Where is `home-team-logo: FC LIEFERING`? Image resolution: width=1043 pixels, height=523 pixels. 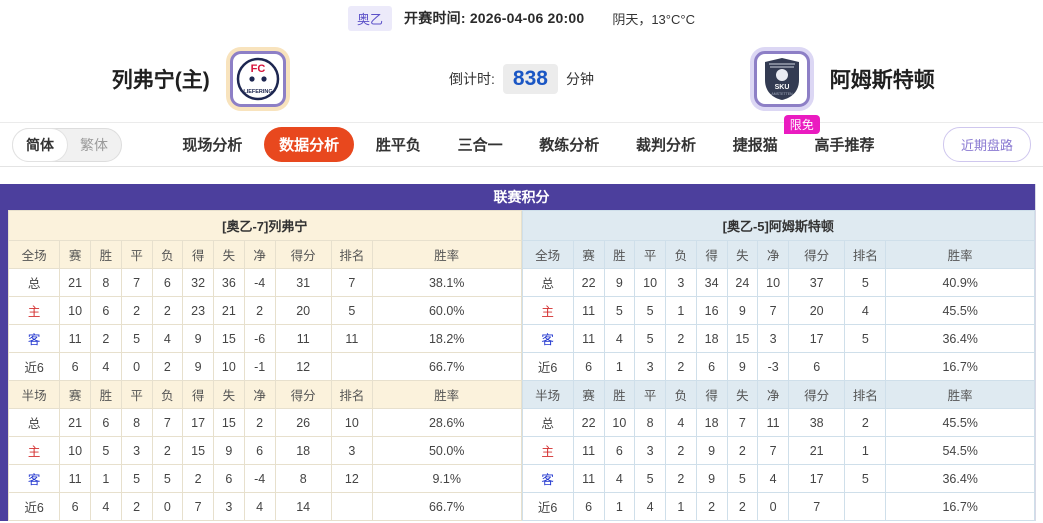
home-team-logo: FC LIEFERING is located at coordinates (257, 79).